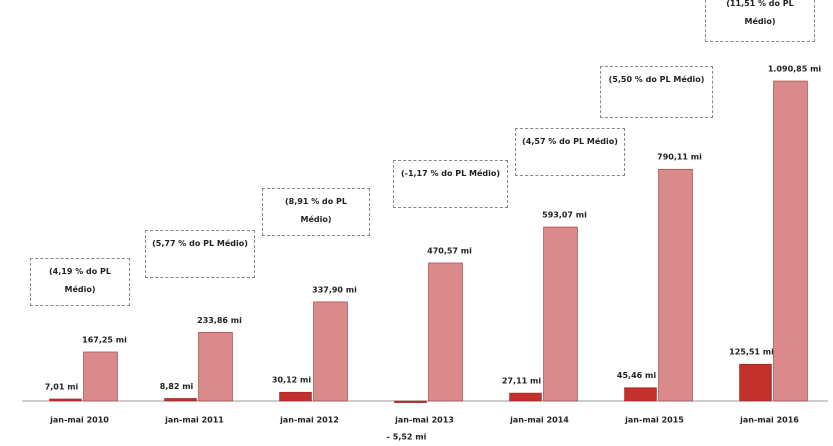 This screenshot has width=833, height=446. What do you see at coordinates (656, 92) in the screenshot?
I see `annotation: (5,50 % do PL Médio)` at bounding box center [656, 92].